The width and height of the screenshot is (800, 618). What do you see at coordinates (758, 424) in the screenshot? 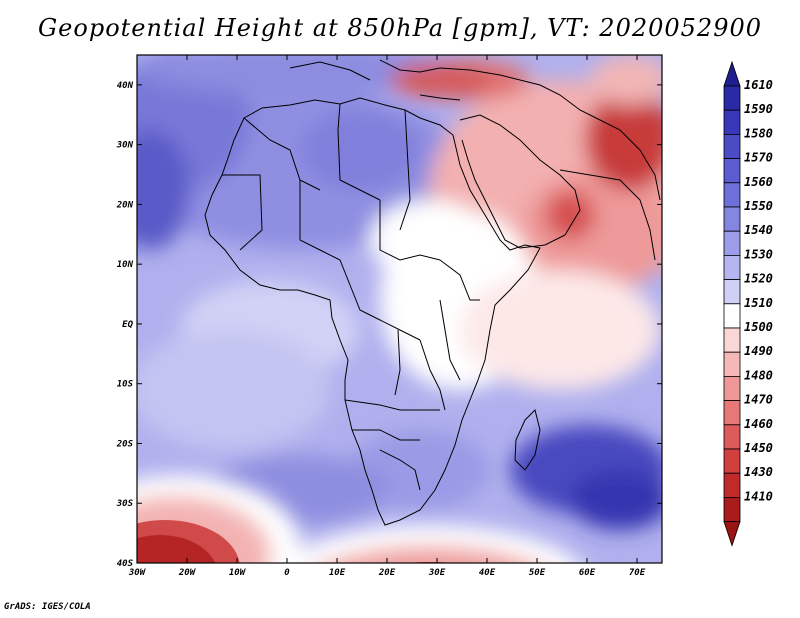
I see `colorbar-label: 1460` at bounding box center [758, 424].